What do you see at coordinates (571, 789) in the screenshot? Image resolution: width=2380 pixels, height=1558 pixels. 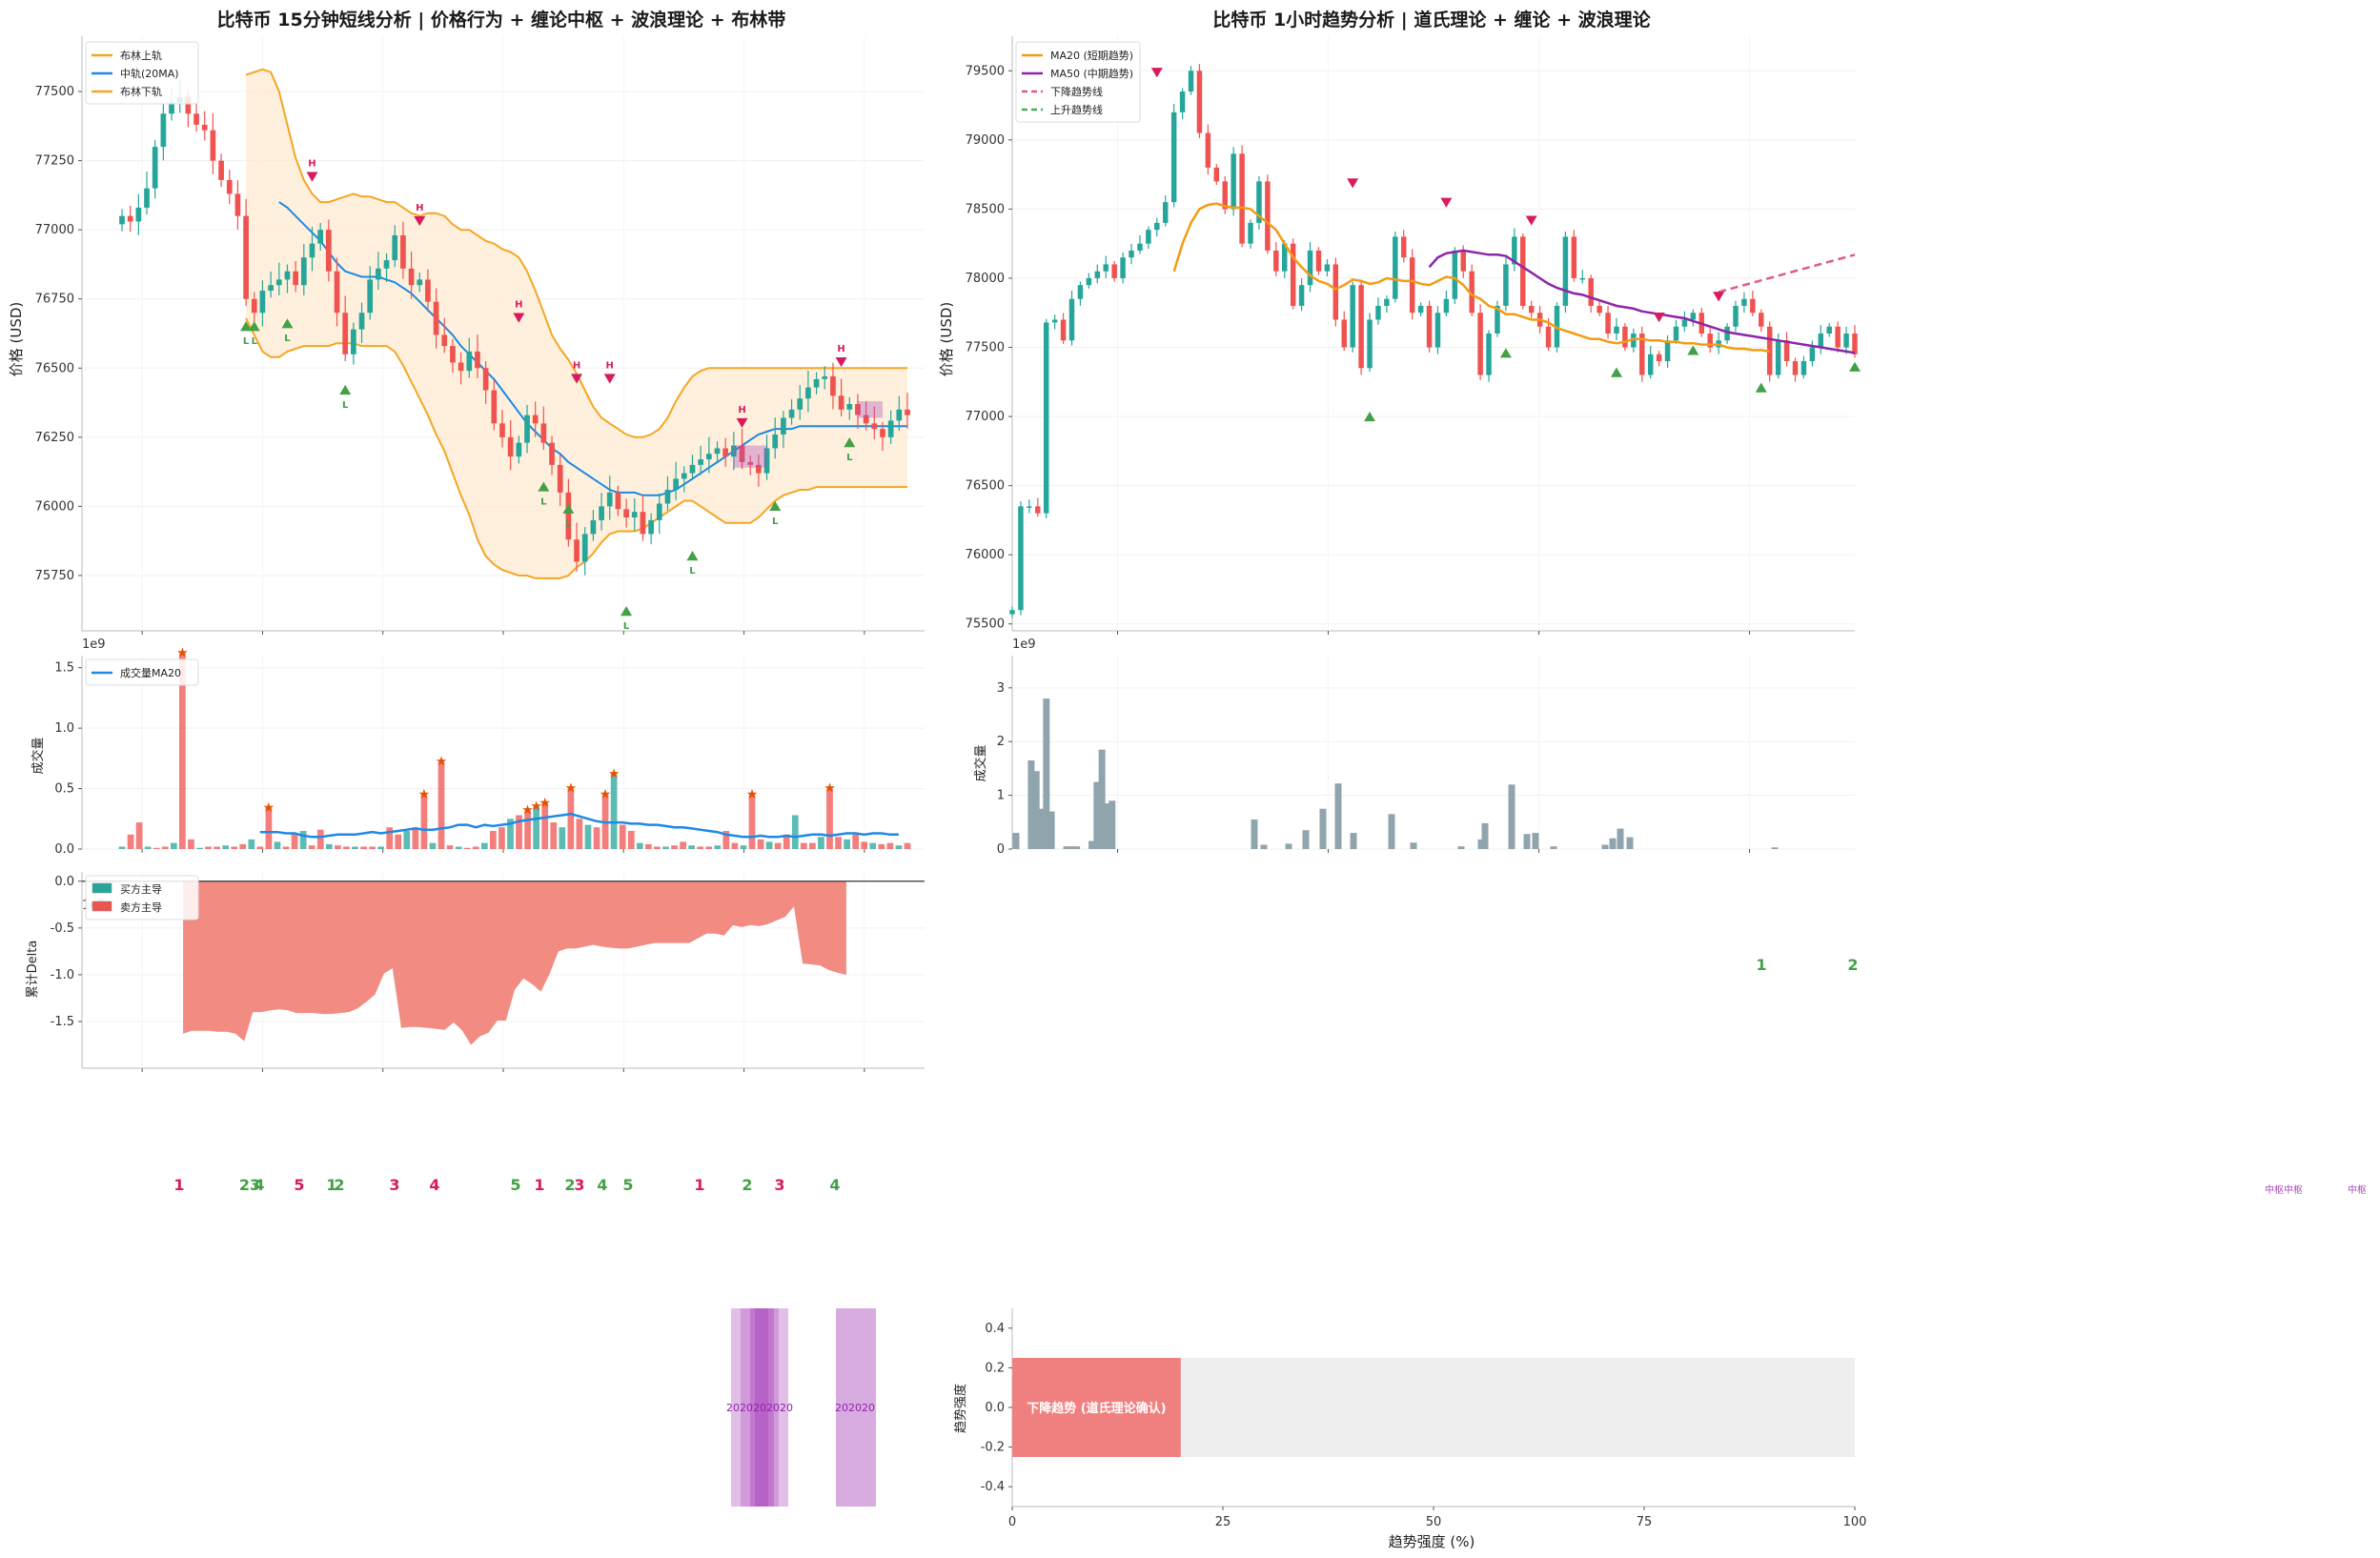 I see `volume-spike-star-52: ★` at bounding box center [571, 789].